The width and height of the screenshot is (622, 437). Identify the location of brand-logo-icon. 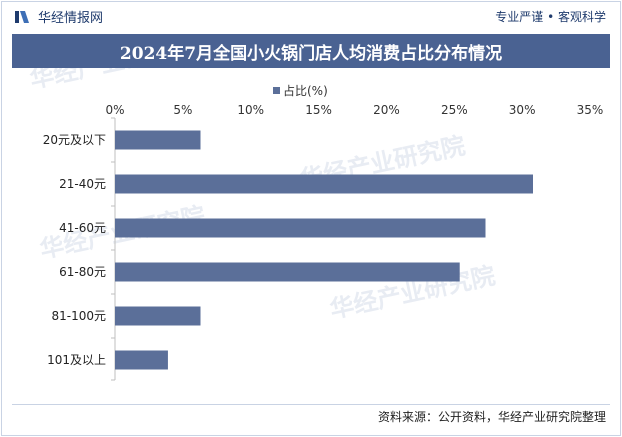
(22, 16).